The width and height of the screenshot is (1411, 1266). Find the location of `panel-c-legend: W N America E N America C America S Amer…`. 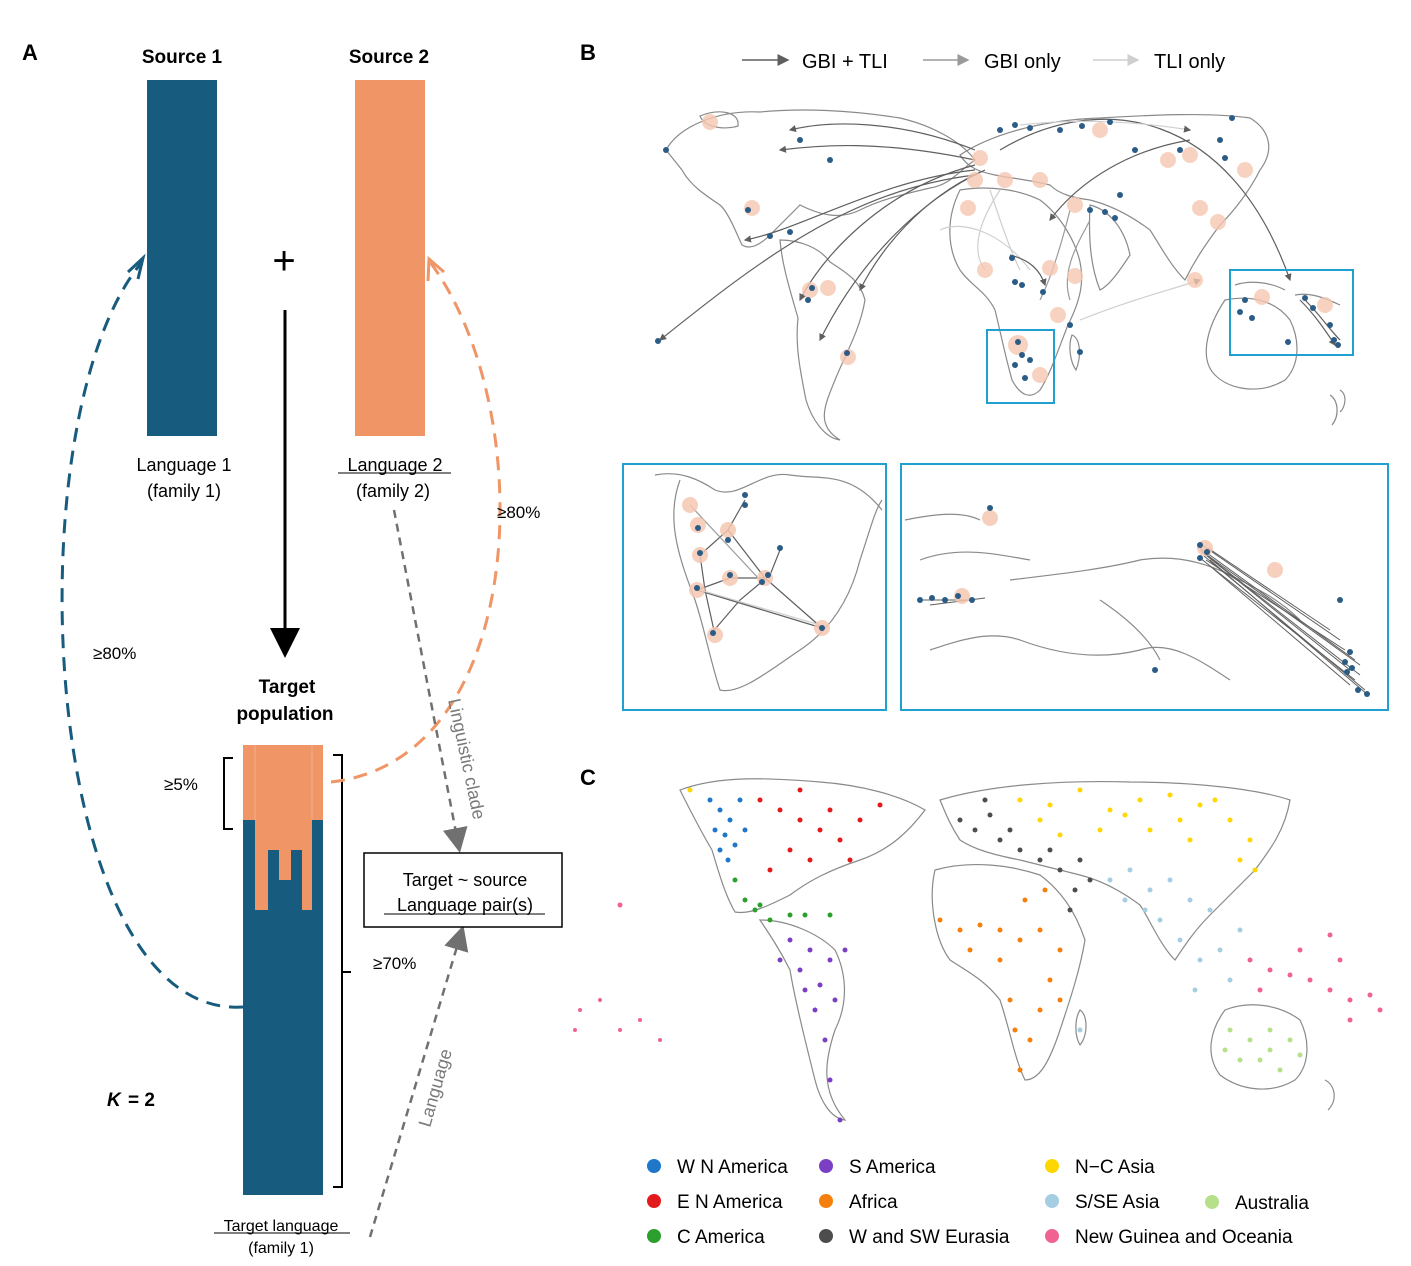

panel-c-legend: W N America E N America C America S Amer… is located at coordinates (978, 1202).